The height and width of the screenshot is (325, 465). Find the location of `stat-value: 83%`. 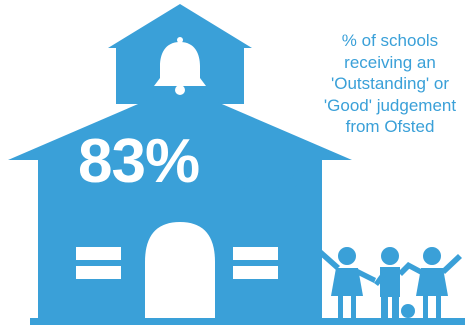

stat-value: 83% is located at coordinates (139, 161).